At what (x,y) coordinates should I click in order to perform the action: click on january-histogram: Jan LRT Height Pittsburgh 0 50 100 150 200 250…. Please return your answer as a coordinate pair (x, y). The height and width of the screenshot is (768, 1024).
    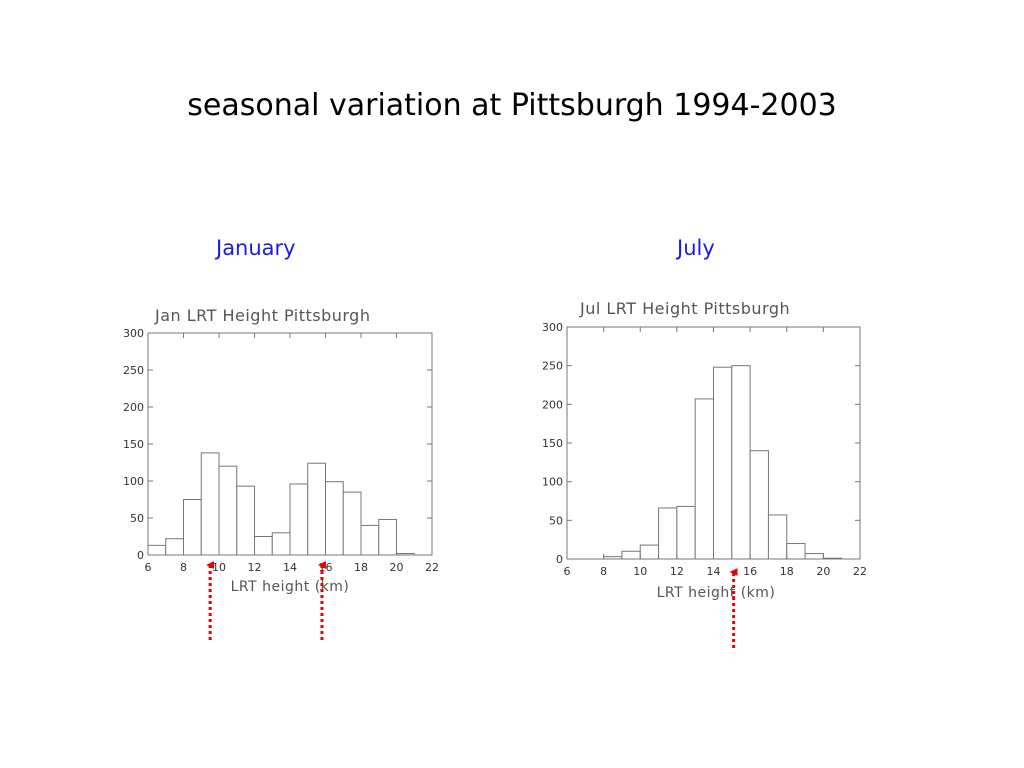
    Looking at the image, I should click on (281, 473).